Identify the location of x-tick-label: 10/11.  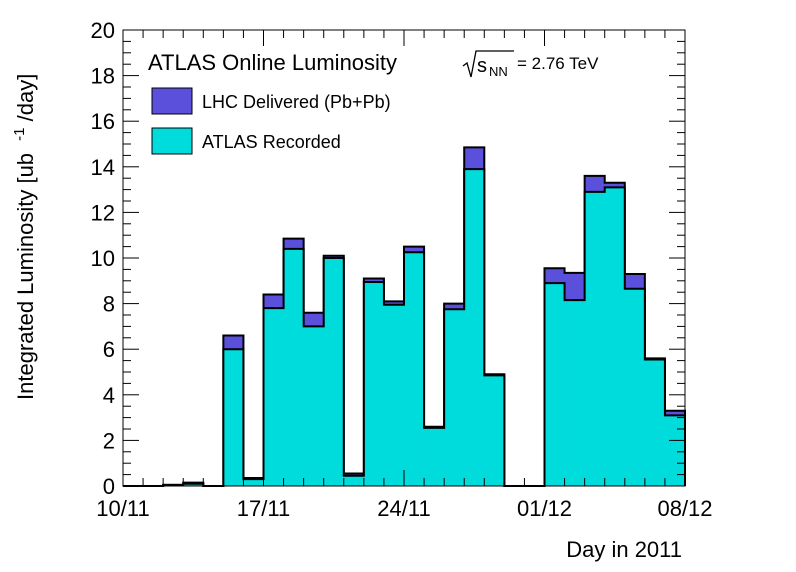
(122, 508).